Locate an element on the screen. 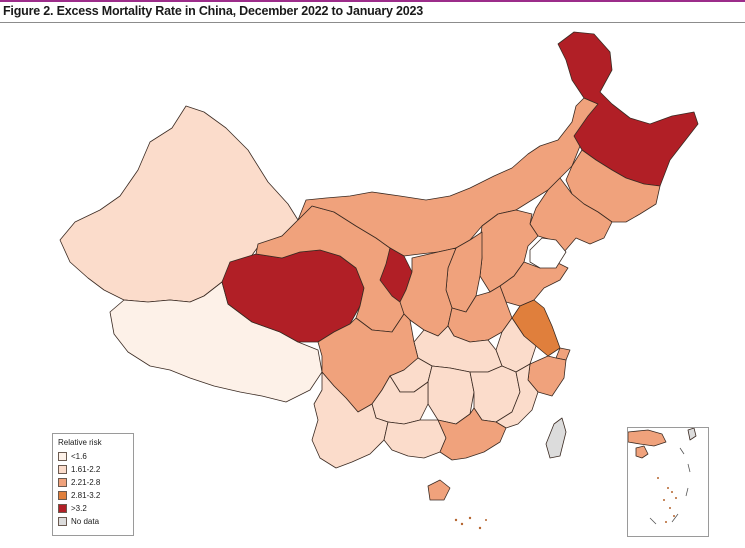  legend-item: No data is located at coordinates (93, 521).